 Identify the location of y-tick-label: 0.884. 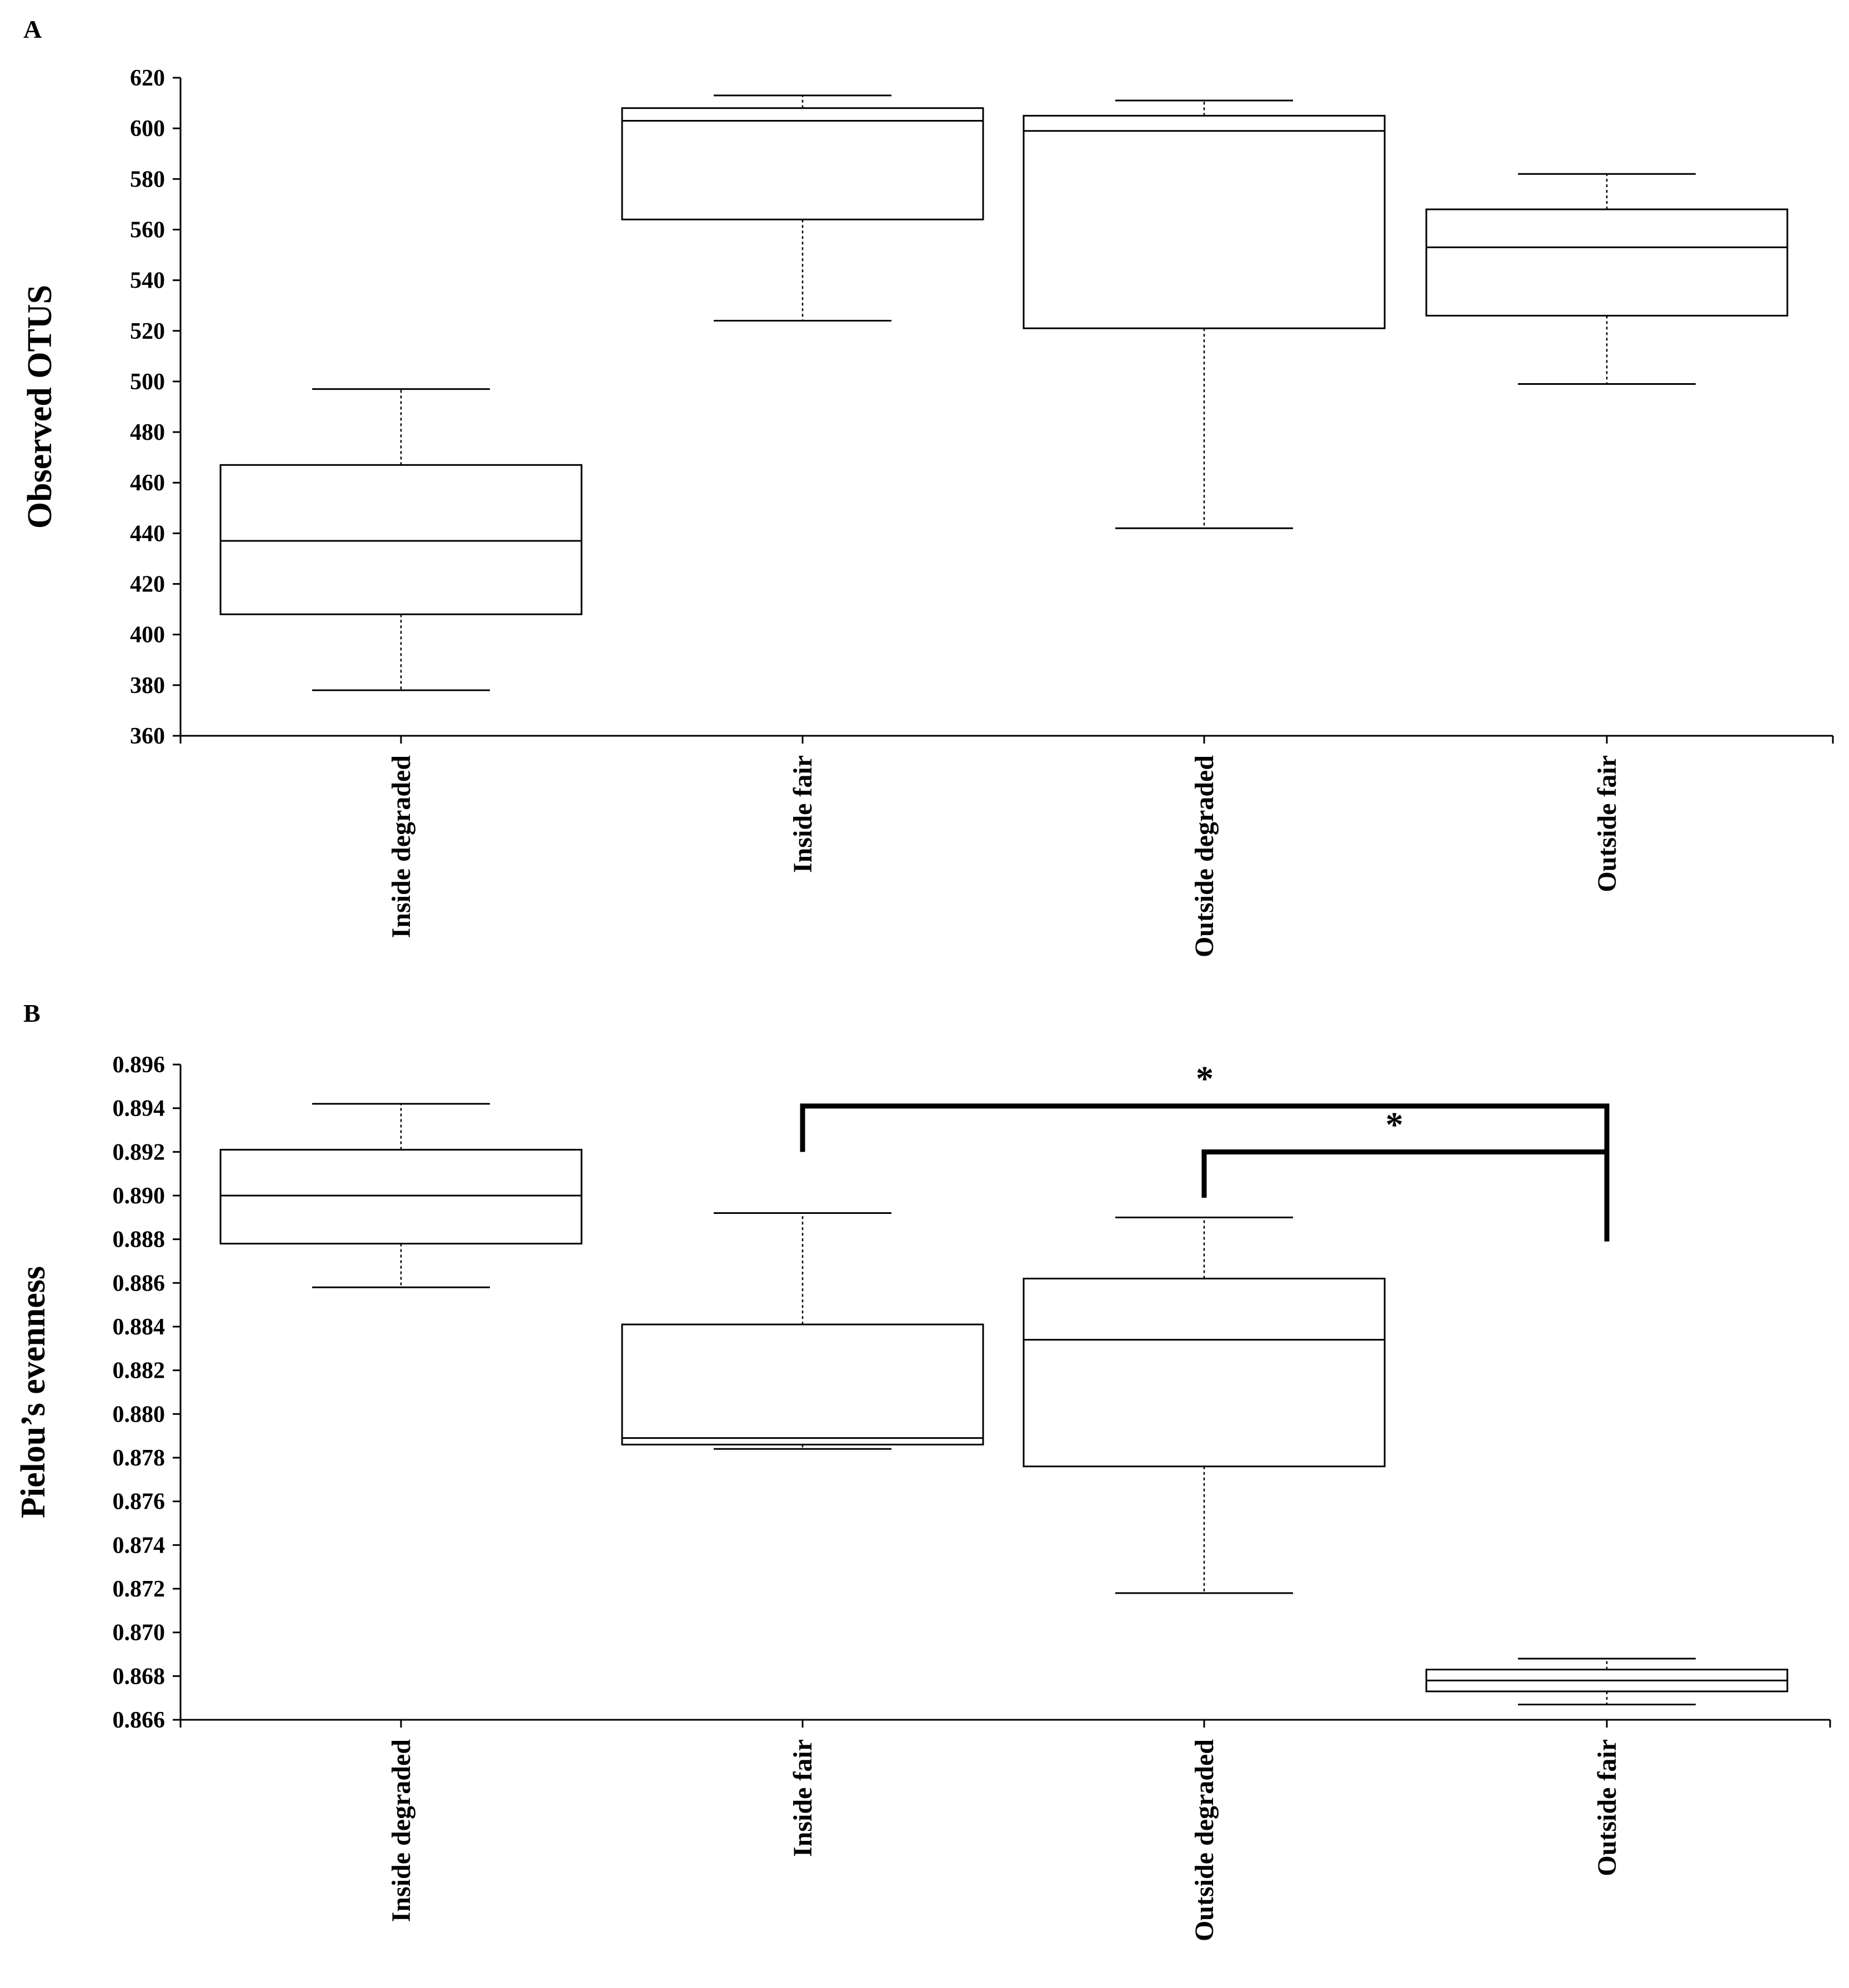
(139, 1327).